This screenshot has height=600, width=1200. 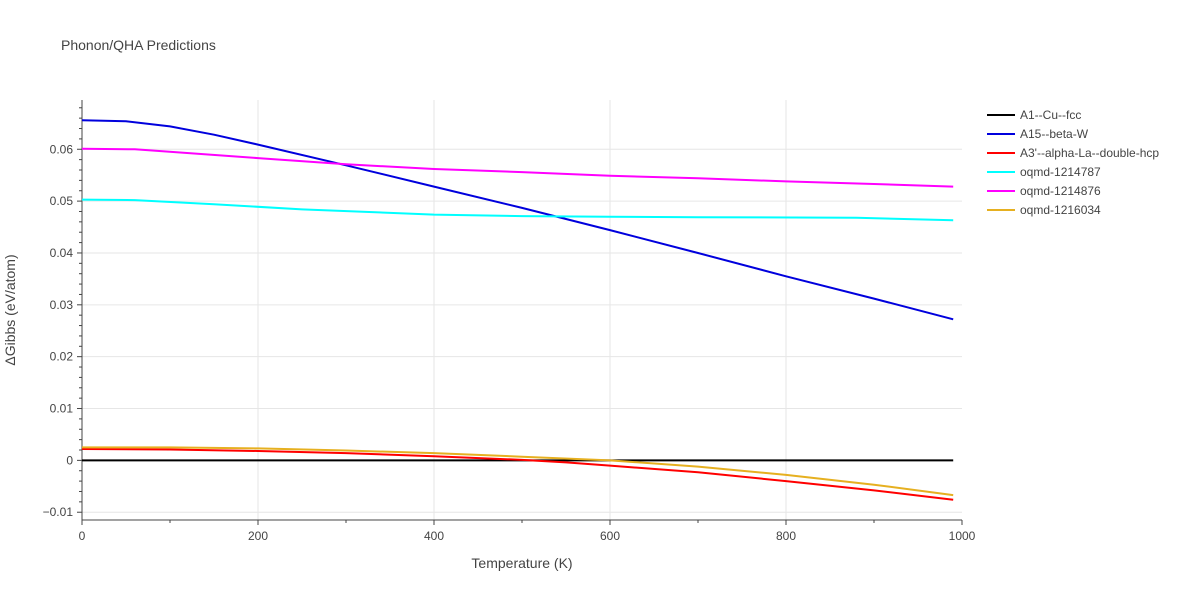 What do you see at coordinates (962, 536) in the screenshot?
I see `x-tick-label: 1000` at bounding box center [962, 536].